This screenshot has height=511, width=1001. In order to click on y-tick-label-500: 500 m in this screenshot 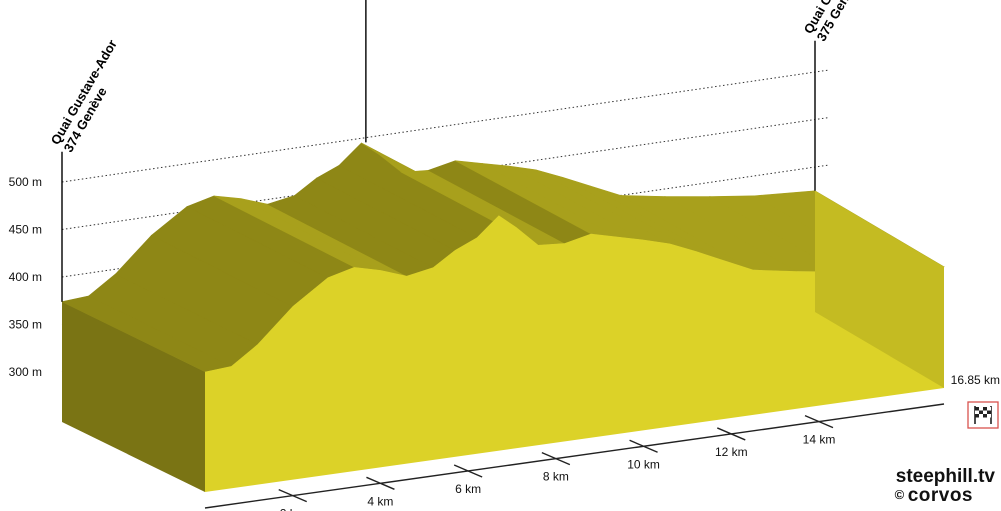, I will do `click(25, 182)`.